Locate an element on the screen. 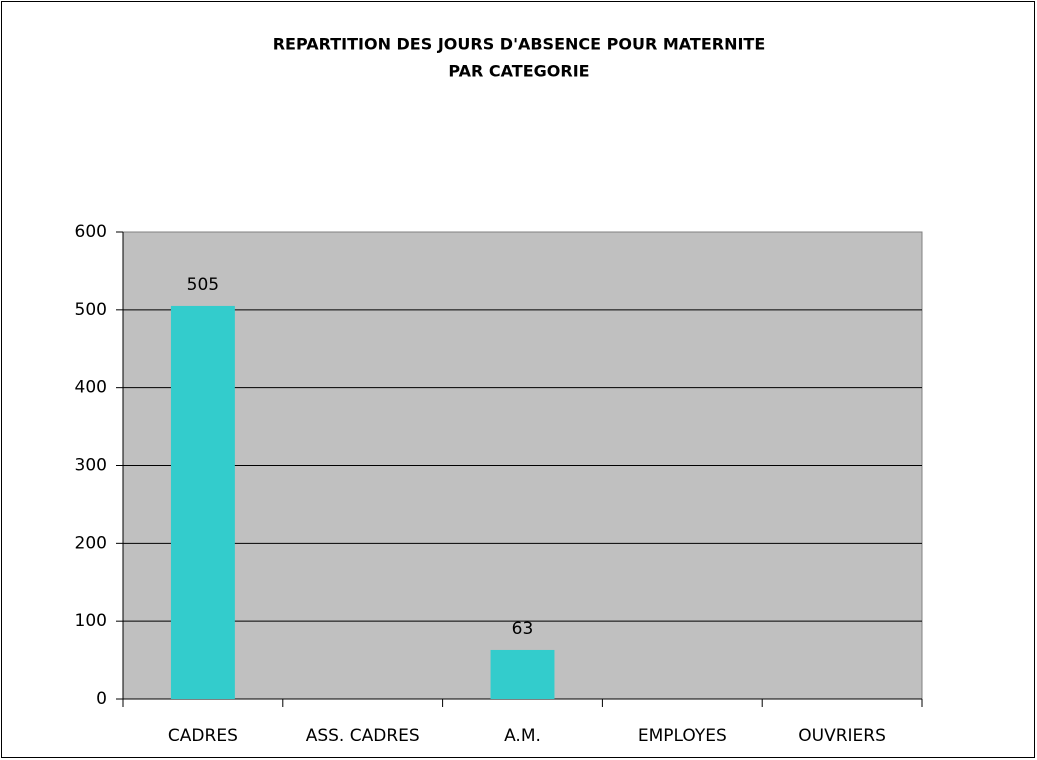 This screenshot has height=760, width=1037. x-tick-label: ASS. CADRES is located at coordinates (363, 736).